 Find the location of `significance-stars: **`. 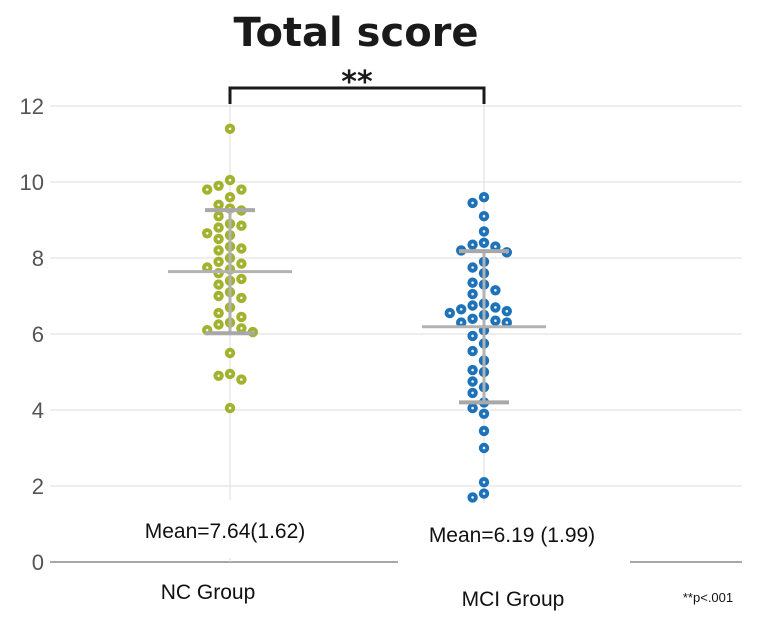

significance-stars: ** is located at coordinates (357, 82).